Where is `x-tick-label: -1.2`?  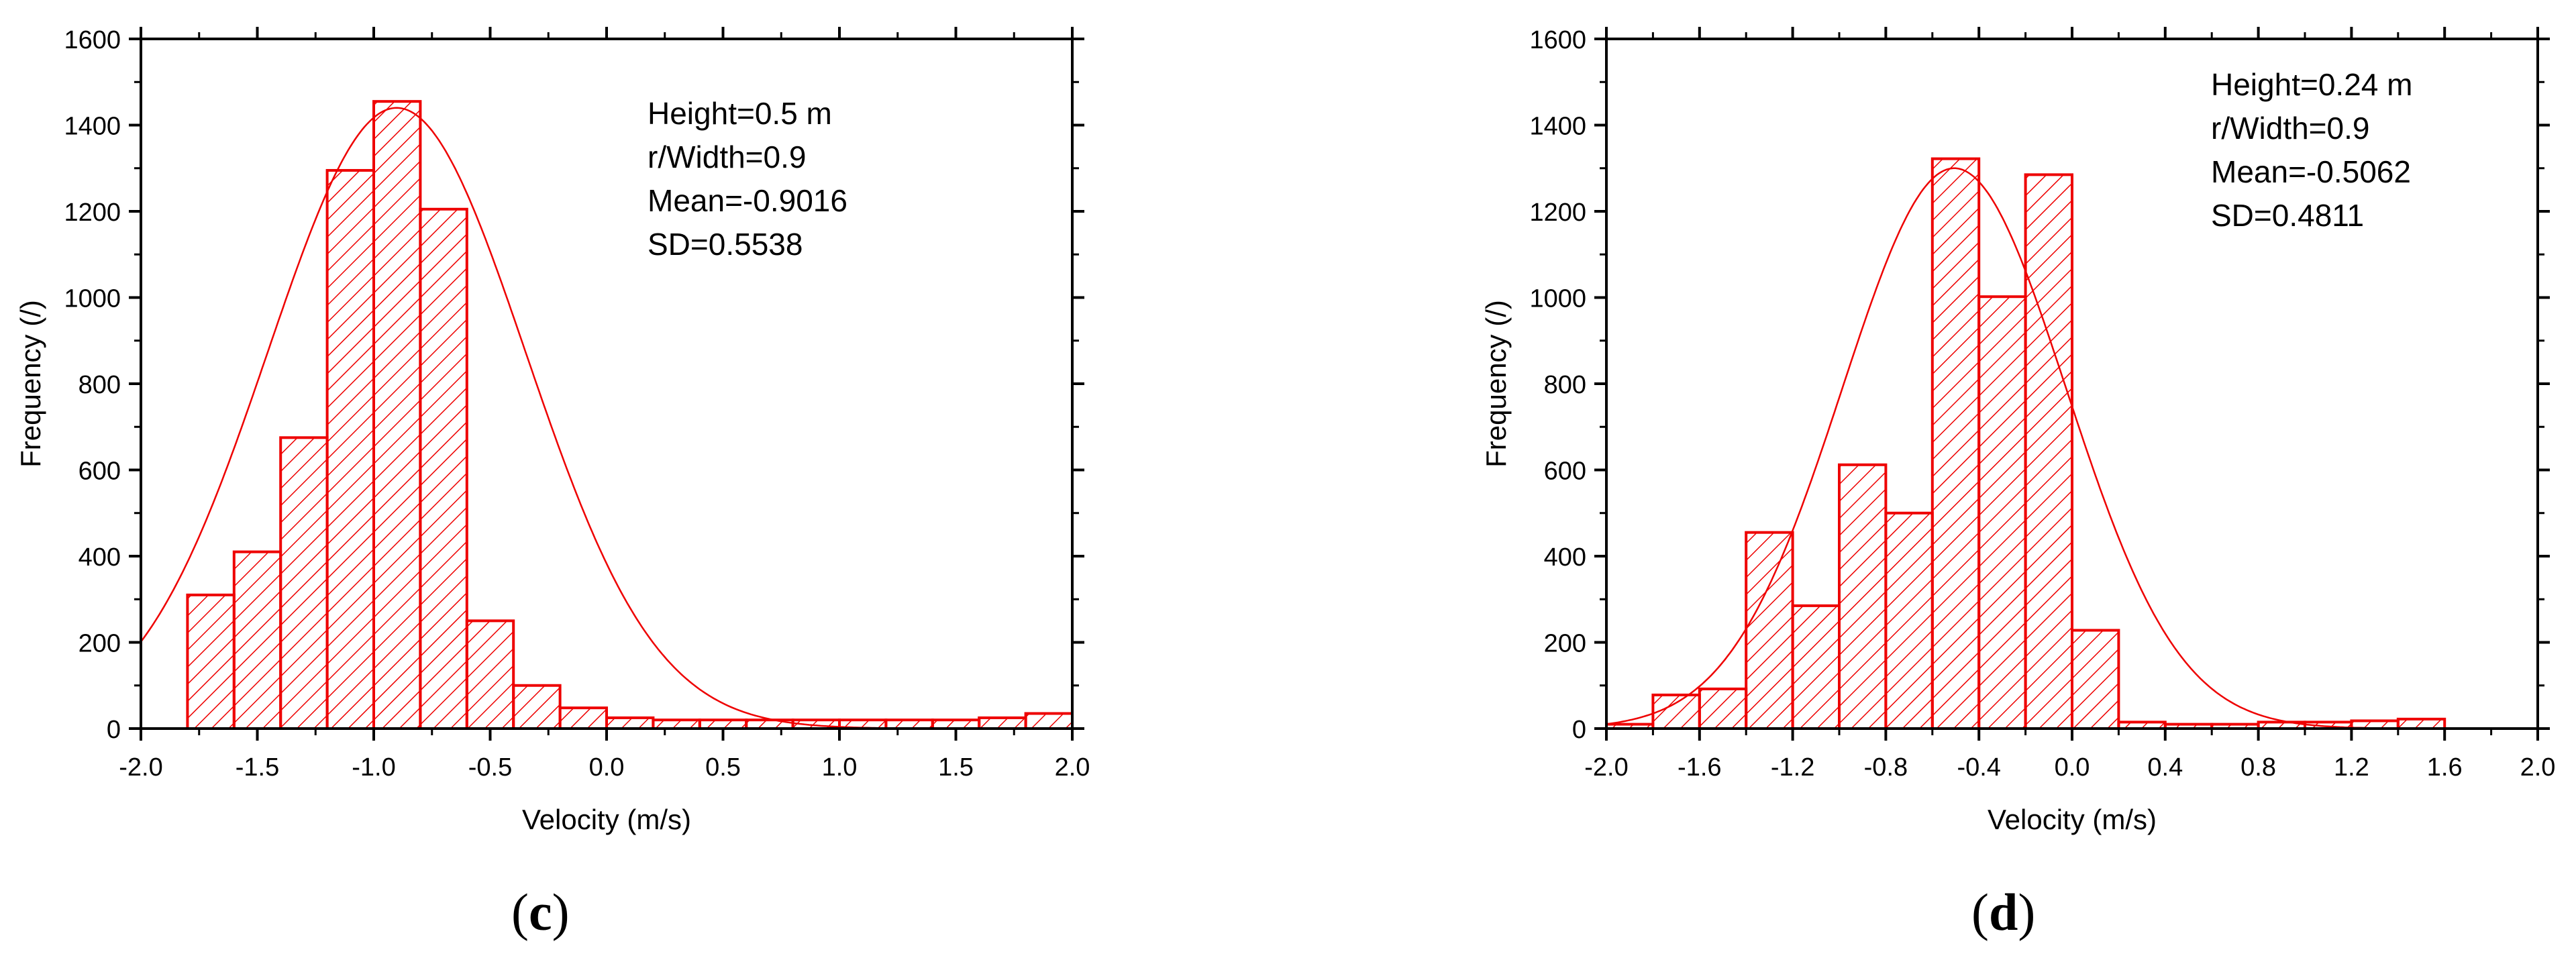
x-tick-label: -1.2 is located at coordinates (1792, 767).